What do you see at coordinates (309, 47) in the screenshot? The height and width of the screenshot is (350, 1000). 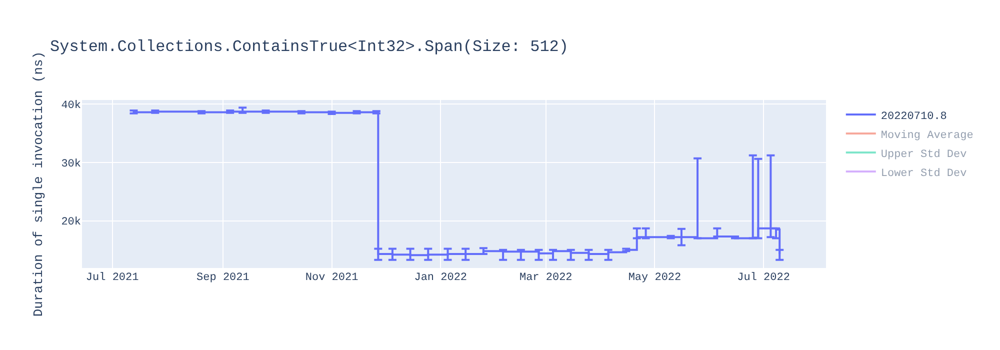 I see `chart-title: System.Collections.ContainsTrue<Int32>.Span(Size: 512)` at bounding box center [309, 47].